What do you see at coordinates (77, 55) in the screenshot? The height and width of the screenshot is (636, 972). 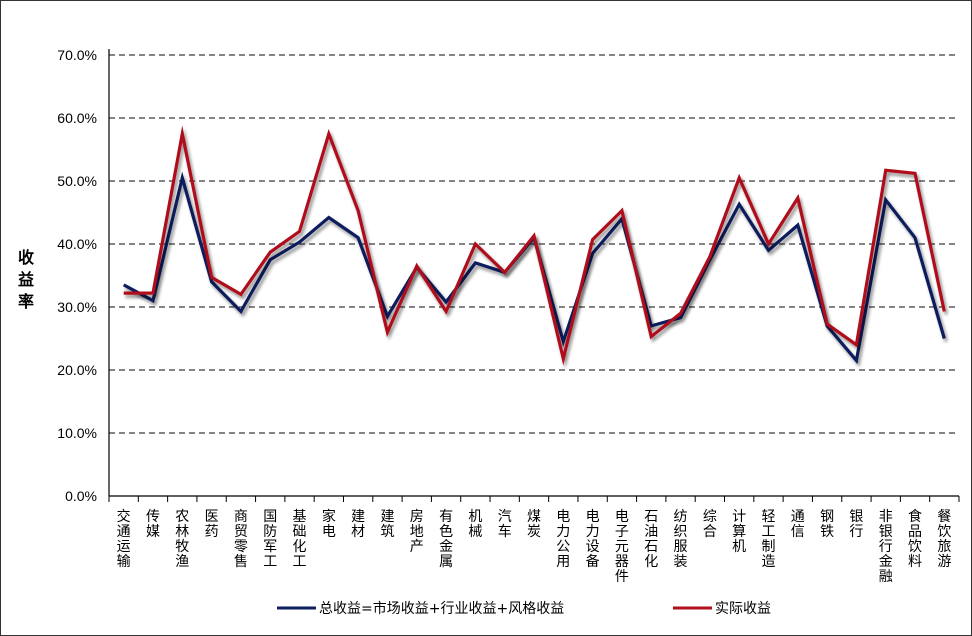 I see `y-tick-label: 70.0%` at bounding box center [77, 55].